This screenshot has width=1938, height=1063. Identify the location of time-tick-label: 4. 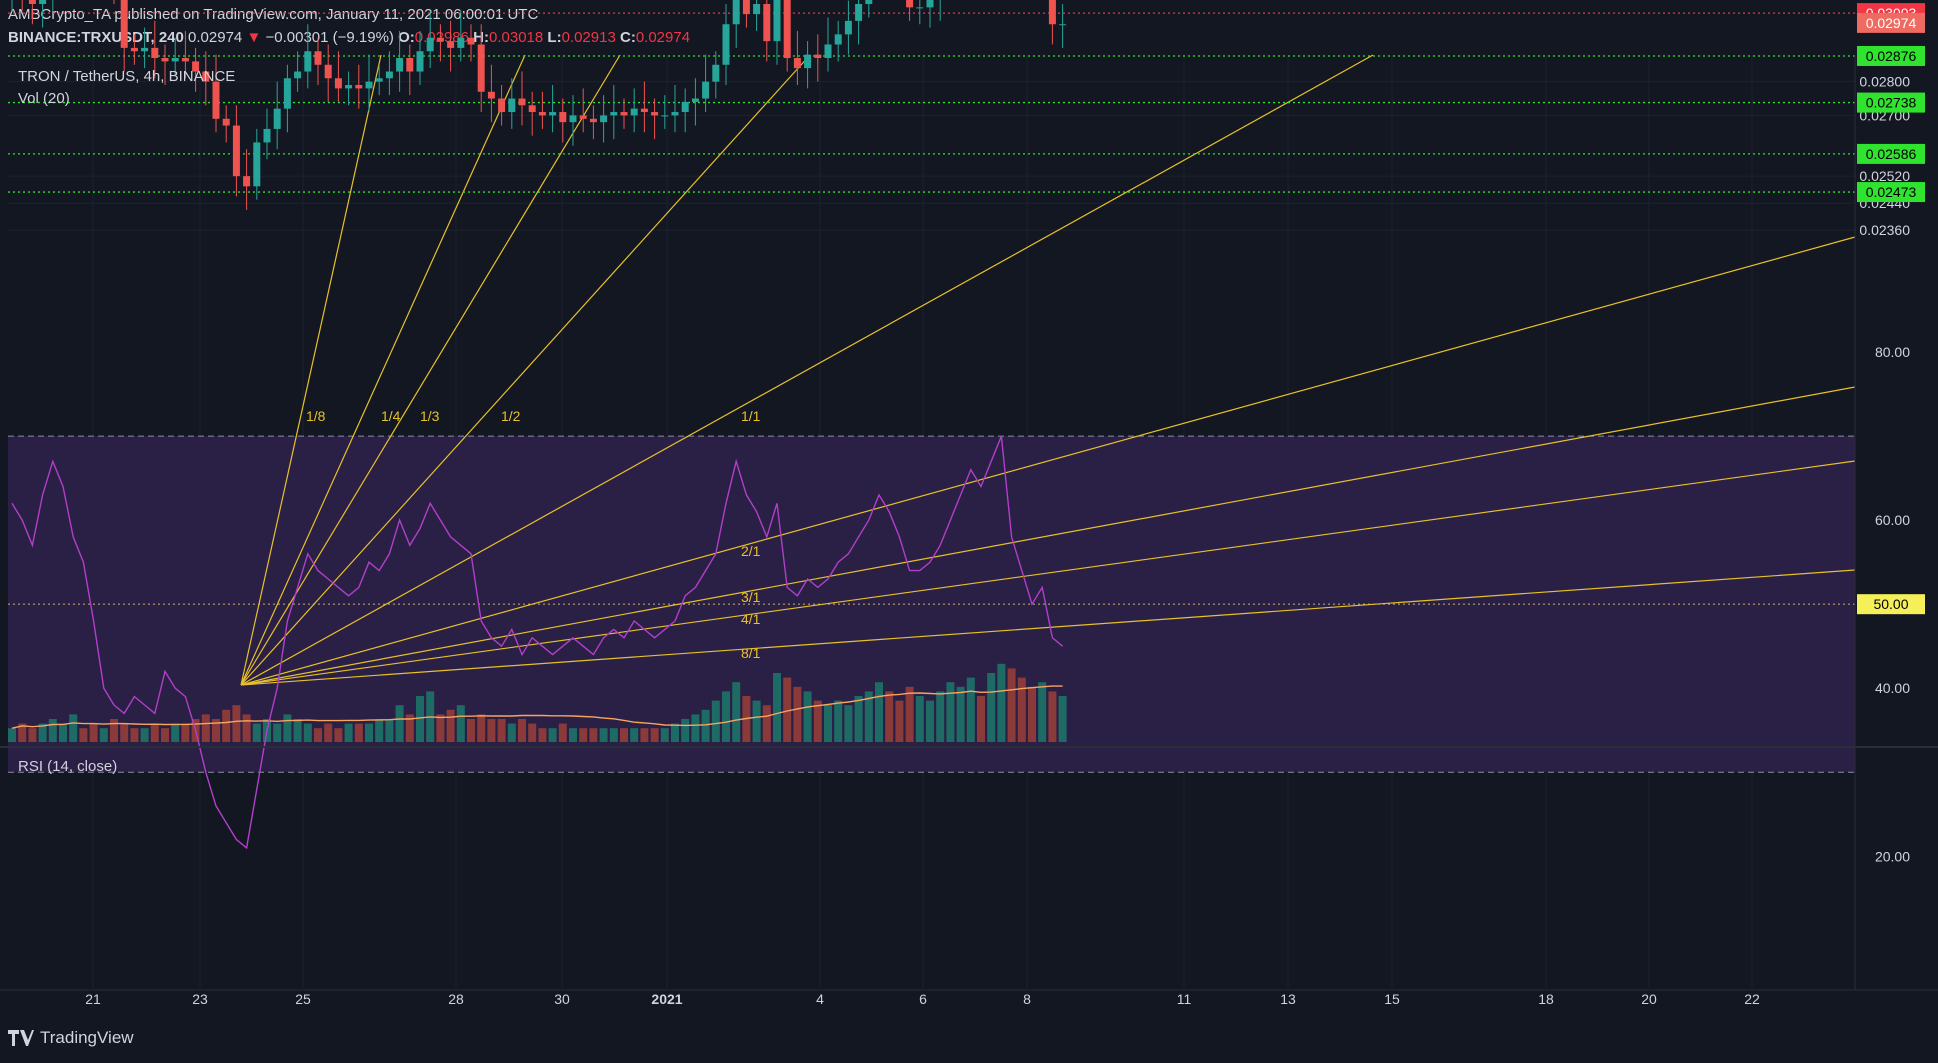
(820, 999).